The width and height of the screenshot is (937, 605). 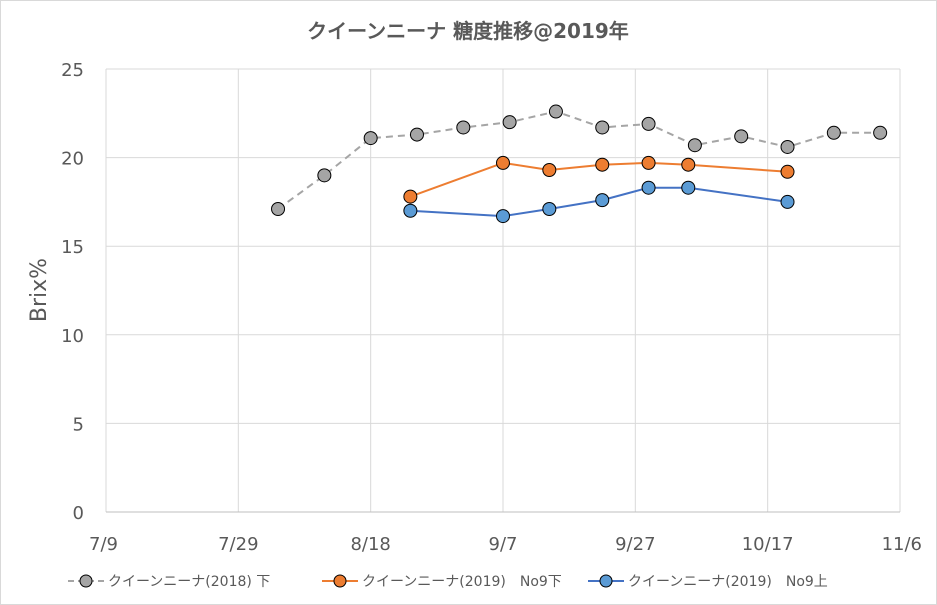 I want to click on y-tick-label: 20, so click(x=72, y=159).